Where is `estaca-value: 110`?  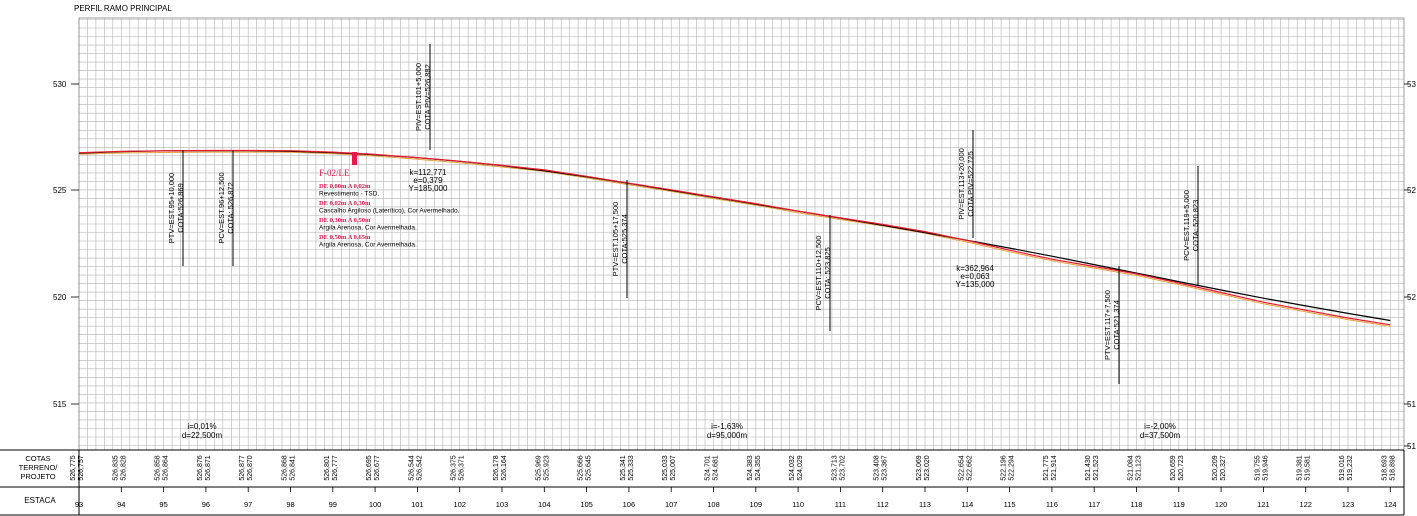 estaca-value: 110 is located at coordinates (798, 504).